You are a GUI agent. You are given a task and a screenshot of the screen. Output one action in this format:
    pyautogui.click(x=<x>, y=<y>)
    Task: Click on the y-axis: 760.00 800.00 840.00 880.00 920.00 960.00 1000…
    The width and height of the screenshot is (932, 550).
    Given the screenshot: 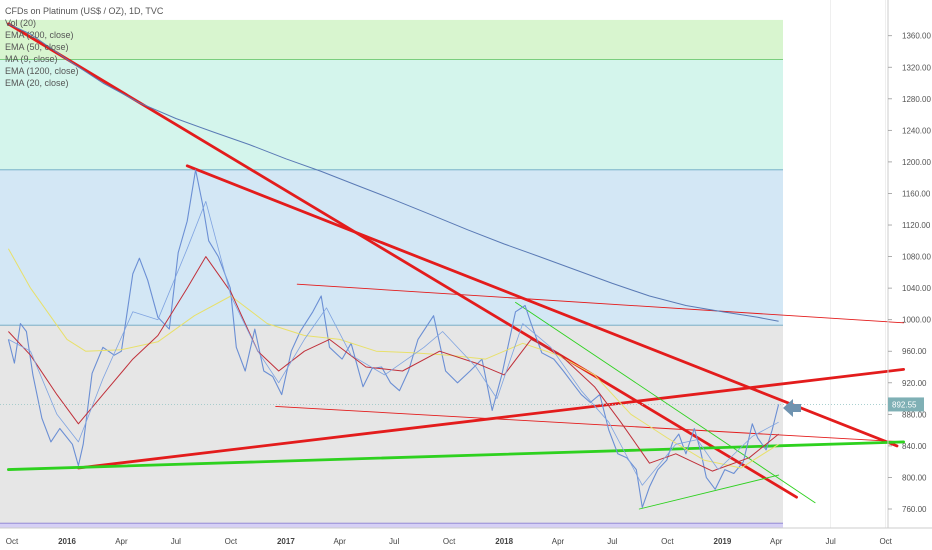 What is the action you would take?
    pyautogui.click(x=909, y=264)
    